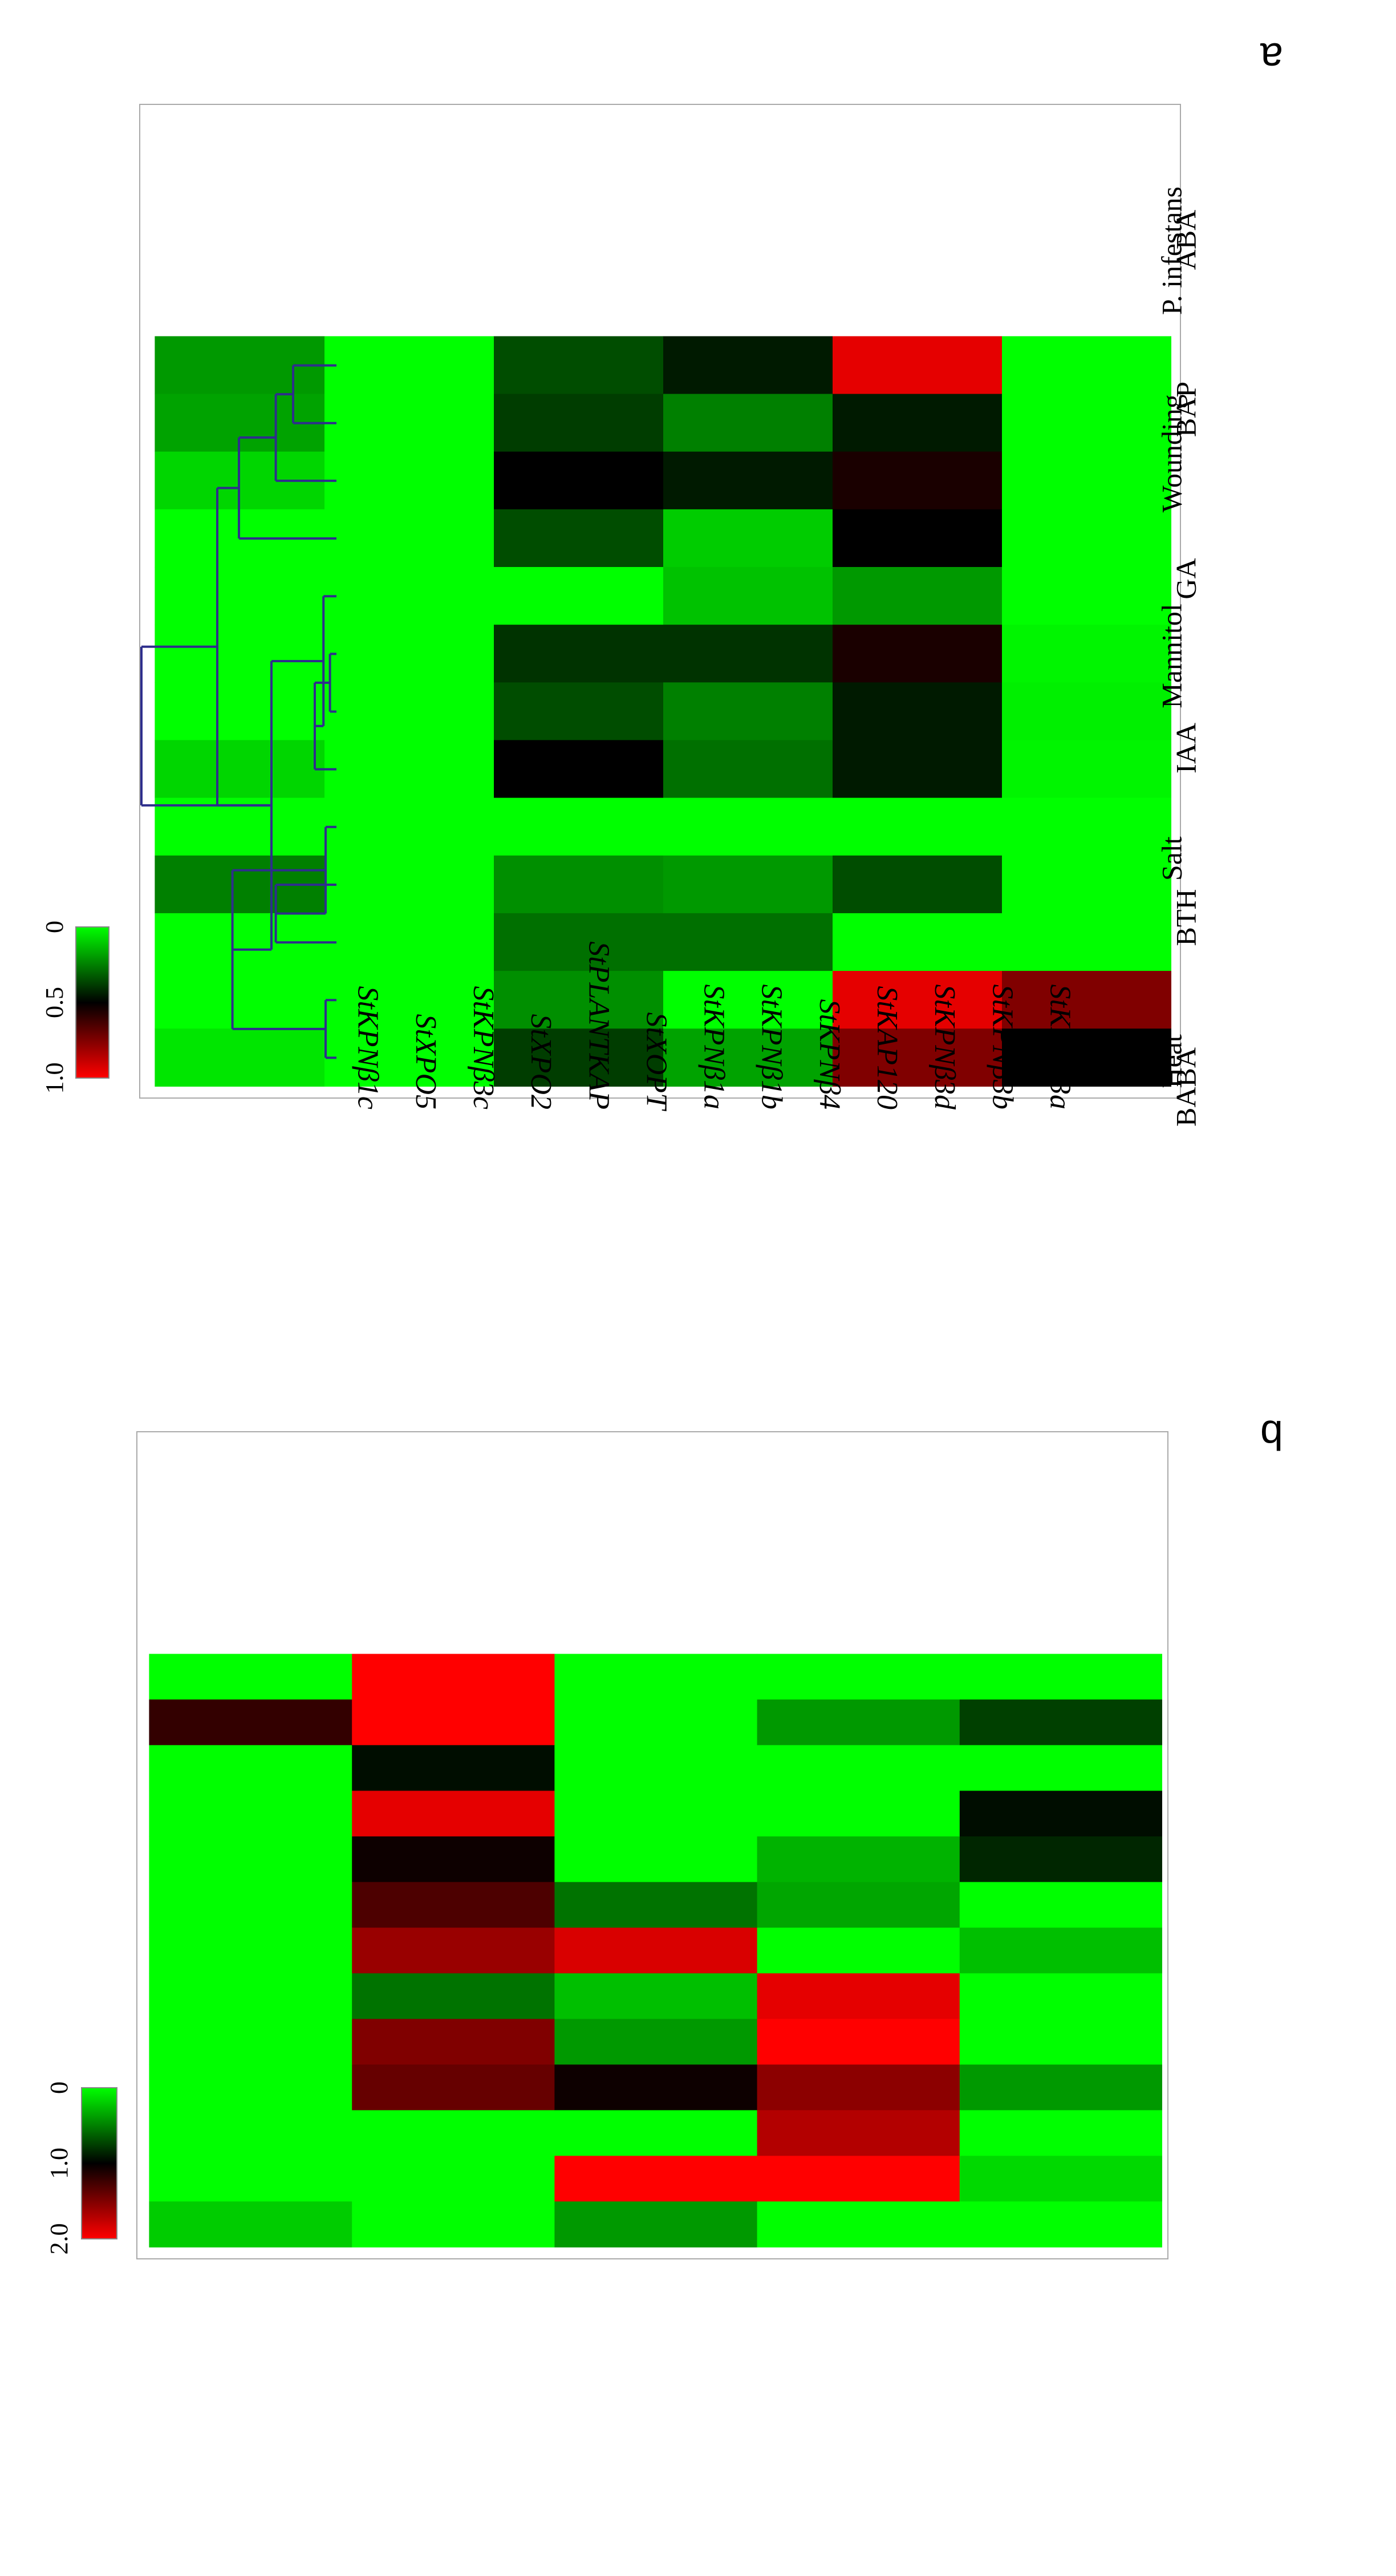  What do you see at coordinates (1171, 858) in the screenshot?
I see `row-label: Salt` at bounding box center [1171, 858].